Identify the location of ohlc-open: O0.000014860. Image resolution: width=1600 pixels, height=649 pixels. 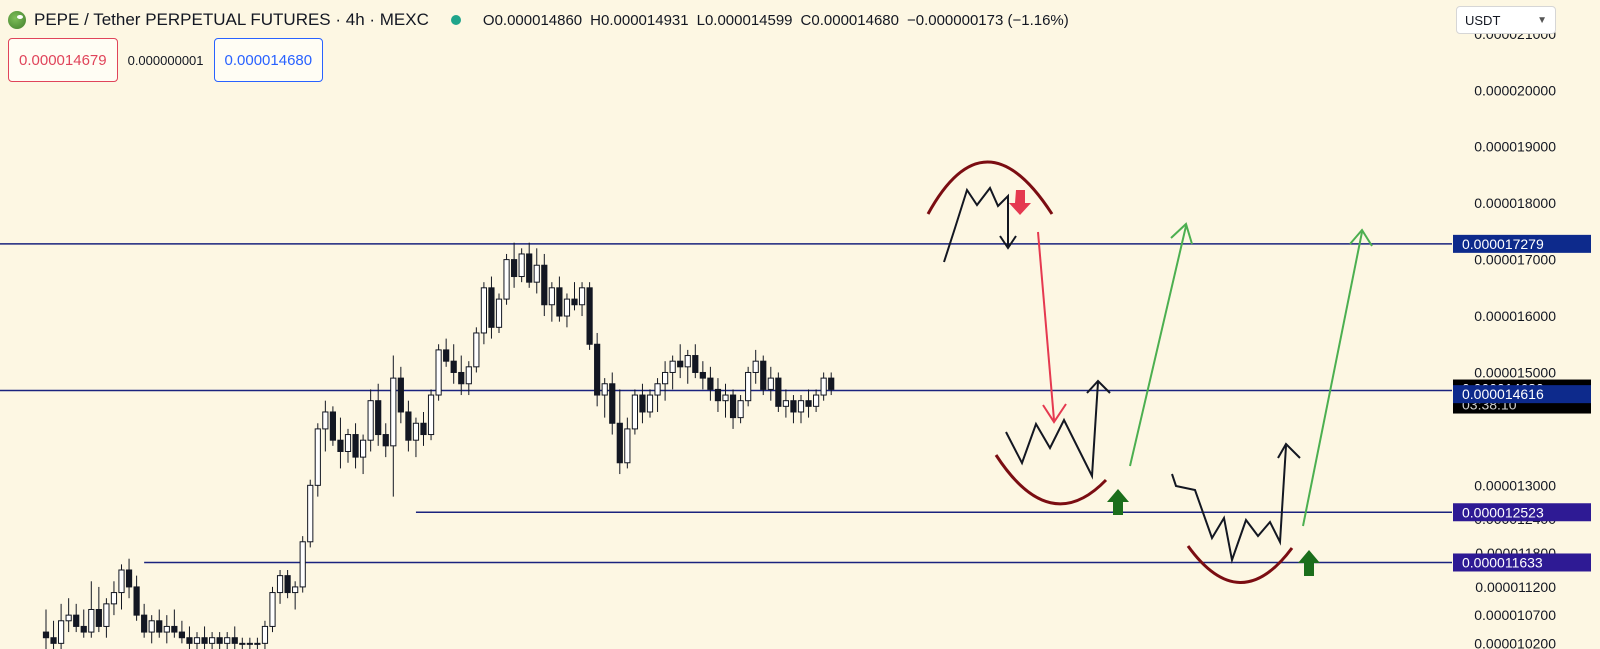
(532, 20).